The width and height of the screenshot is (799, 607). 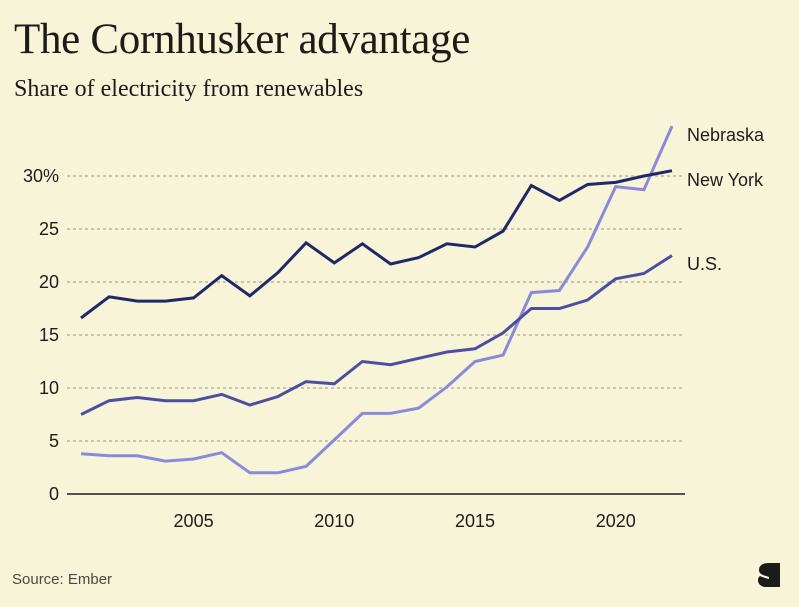 I want to click on y-tick-label: 15, so click(x=49, y=335).